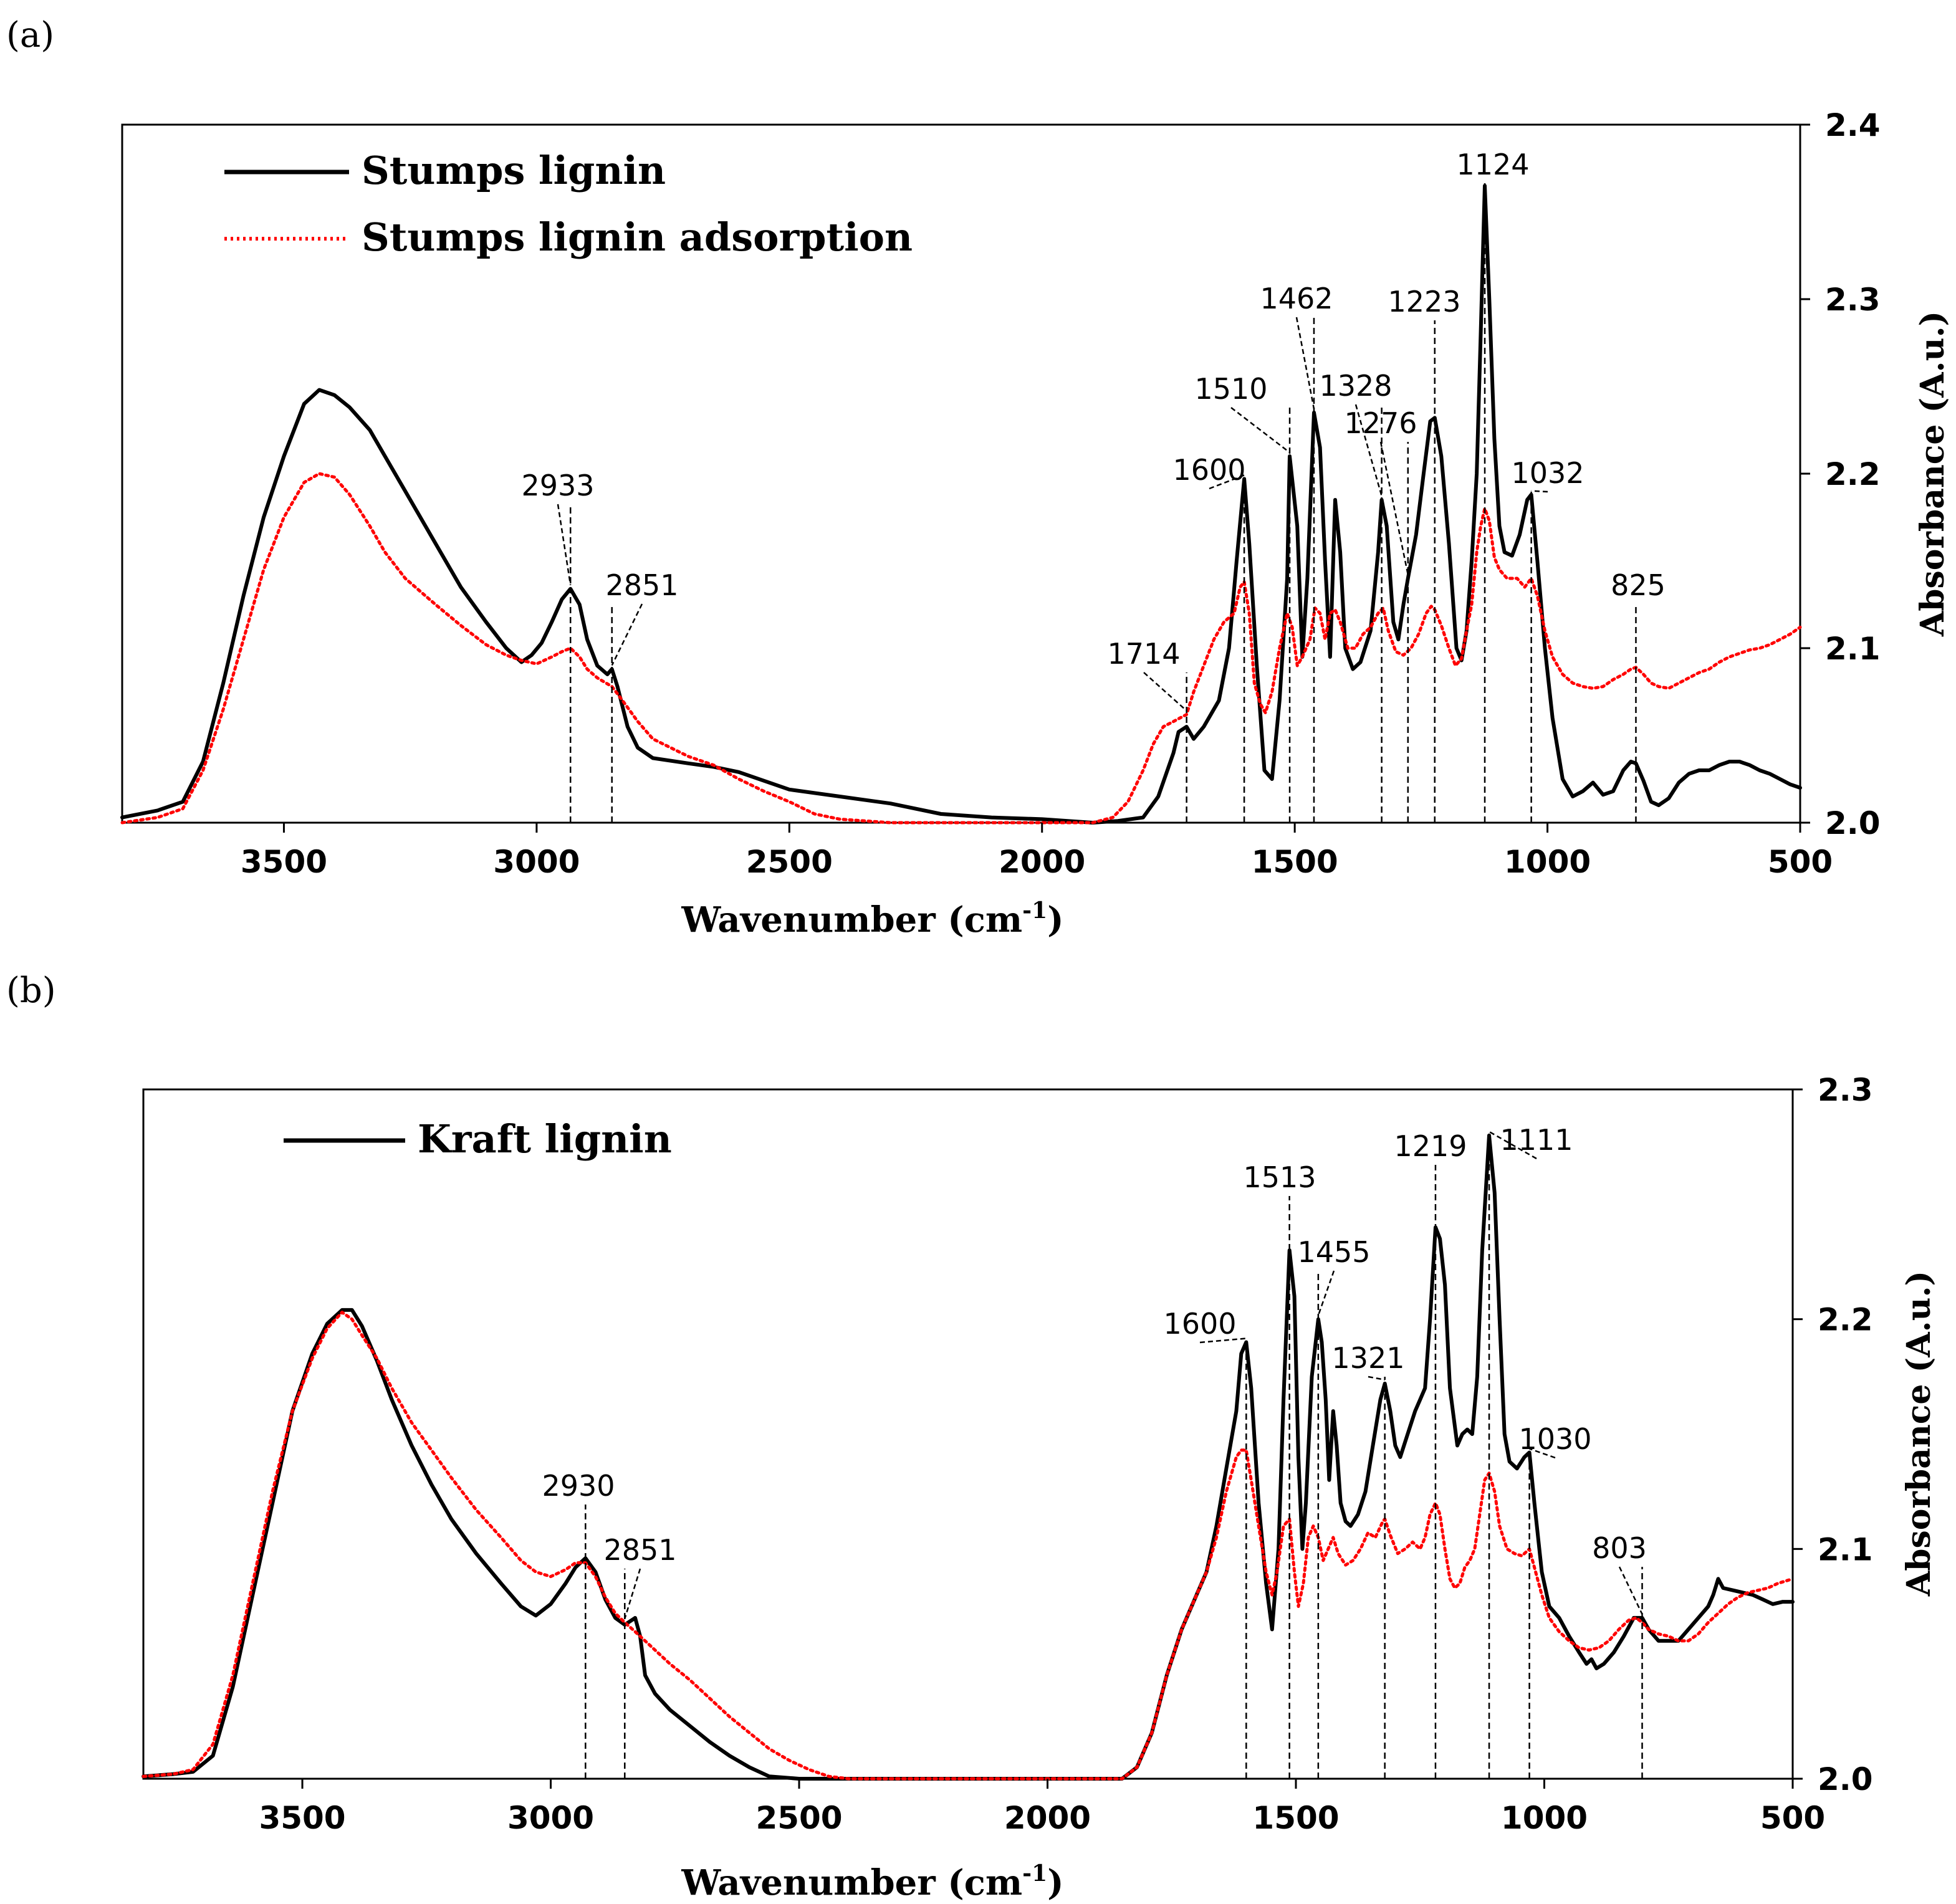  What do you see at coordinates (1144, 654) in the screenshot?
I see `peak-label: 1714` at bounding box center [1144, 654].